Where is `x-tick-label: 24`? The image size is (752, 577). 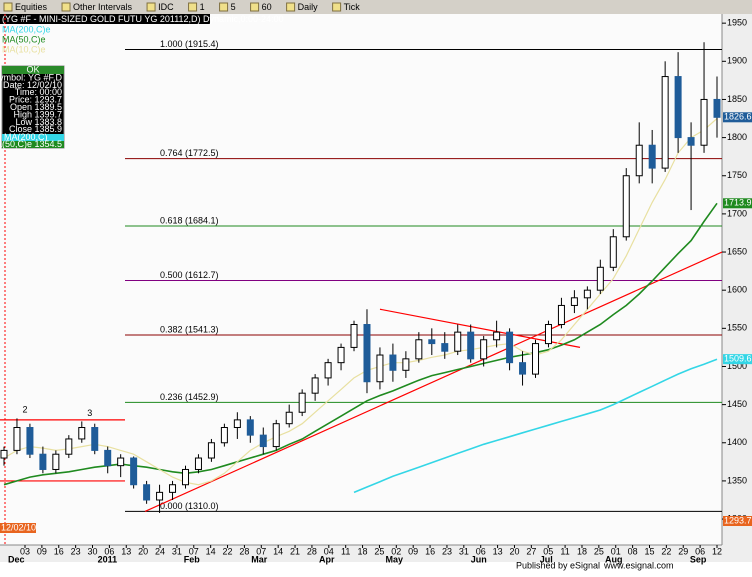
x-tick-label: 24 is located at coordinates (160, 551).